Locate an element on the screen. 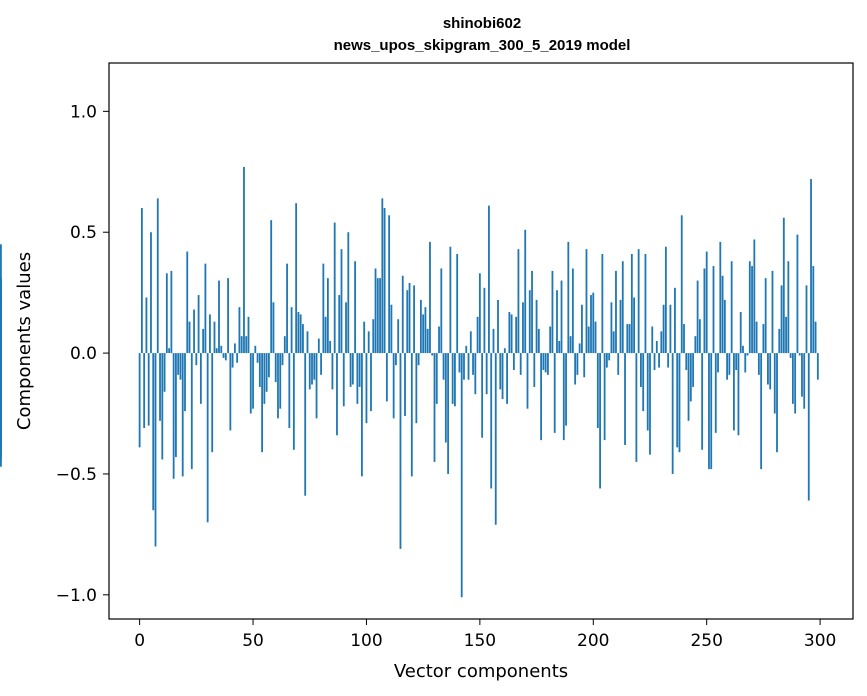 The width and height of the screenshot is (867, 696). y-axis-label: Components values is located at coordinates (24, 341).